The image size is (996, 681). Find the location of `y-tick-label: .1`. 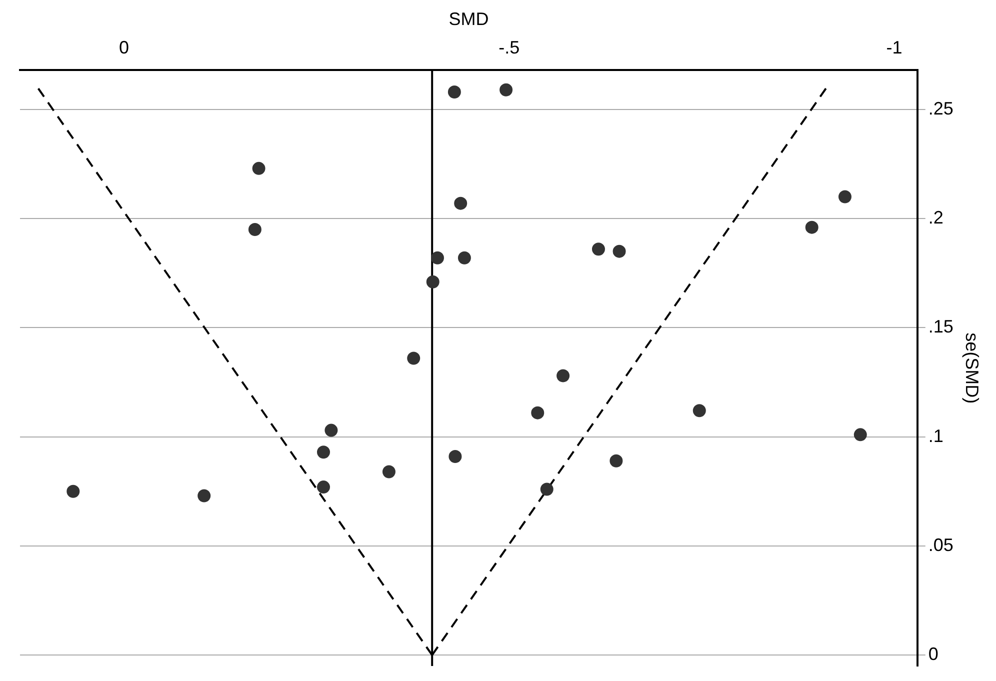

y-tick-label: .1 is located at coordinates (936, 436).